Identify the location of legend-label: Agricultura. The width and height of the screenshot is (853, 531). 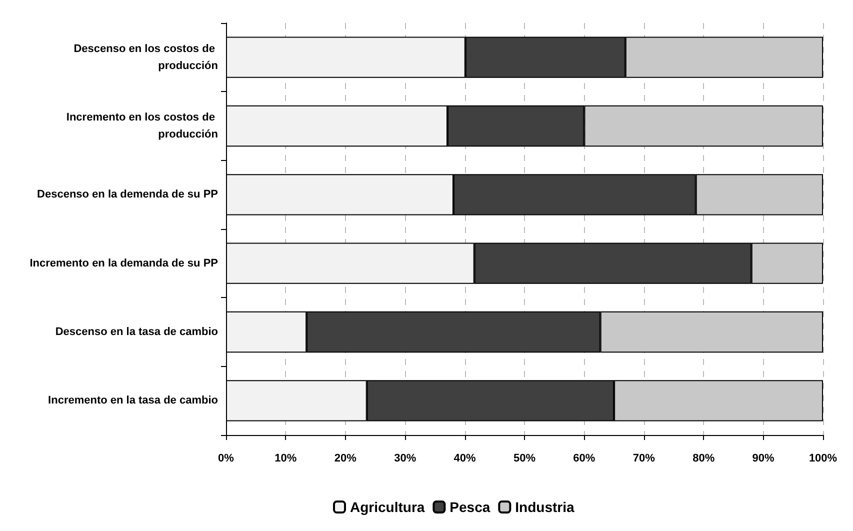
(387, 507).